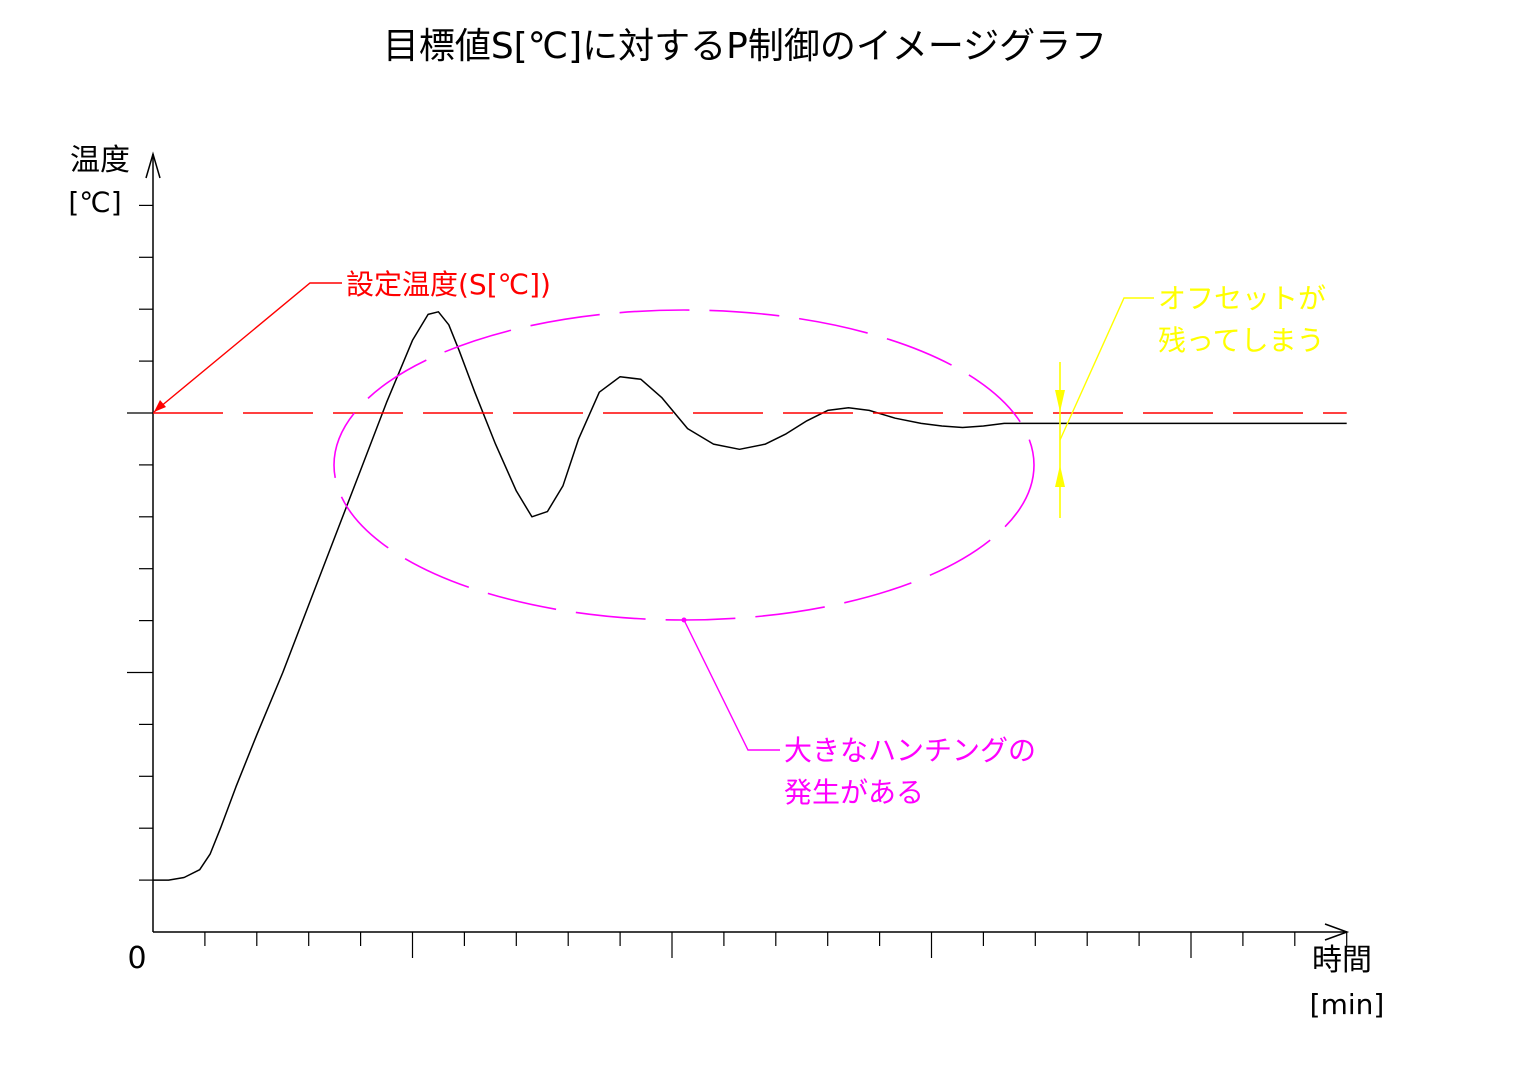 Image resolution: width=1536 pixels, height=1085 pixels. Describe the element at coordinates (448, 284) in the screenshot. I see `setpoint-annotation: 設定温度(S[℃])` at that location.